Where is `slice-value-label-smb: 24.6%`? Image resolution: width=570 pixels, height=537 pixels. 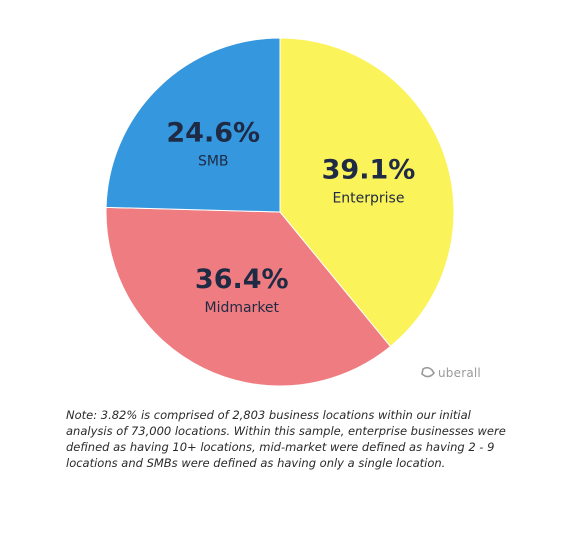
slice-value-label-smb: 24.6% is located at coordinates (213, 132).